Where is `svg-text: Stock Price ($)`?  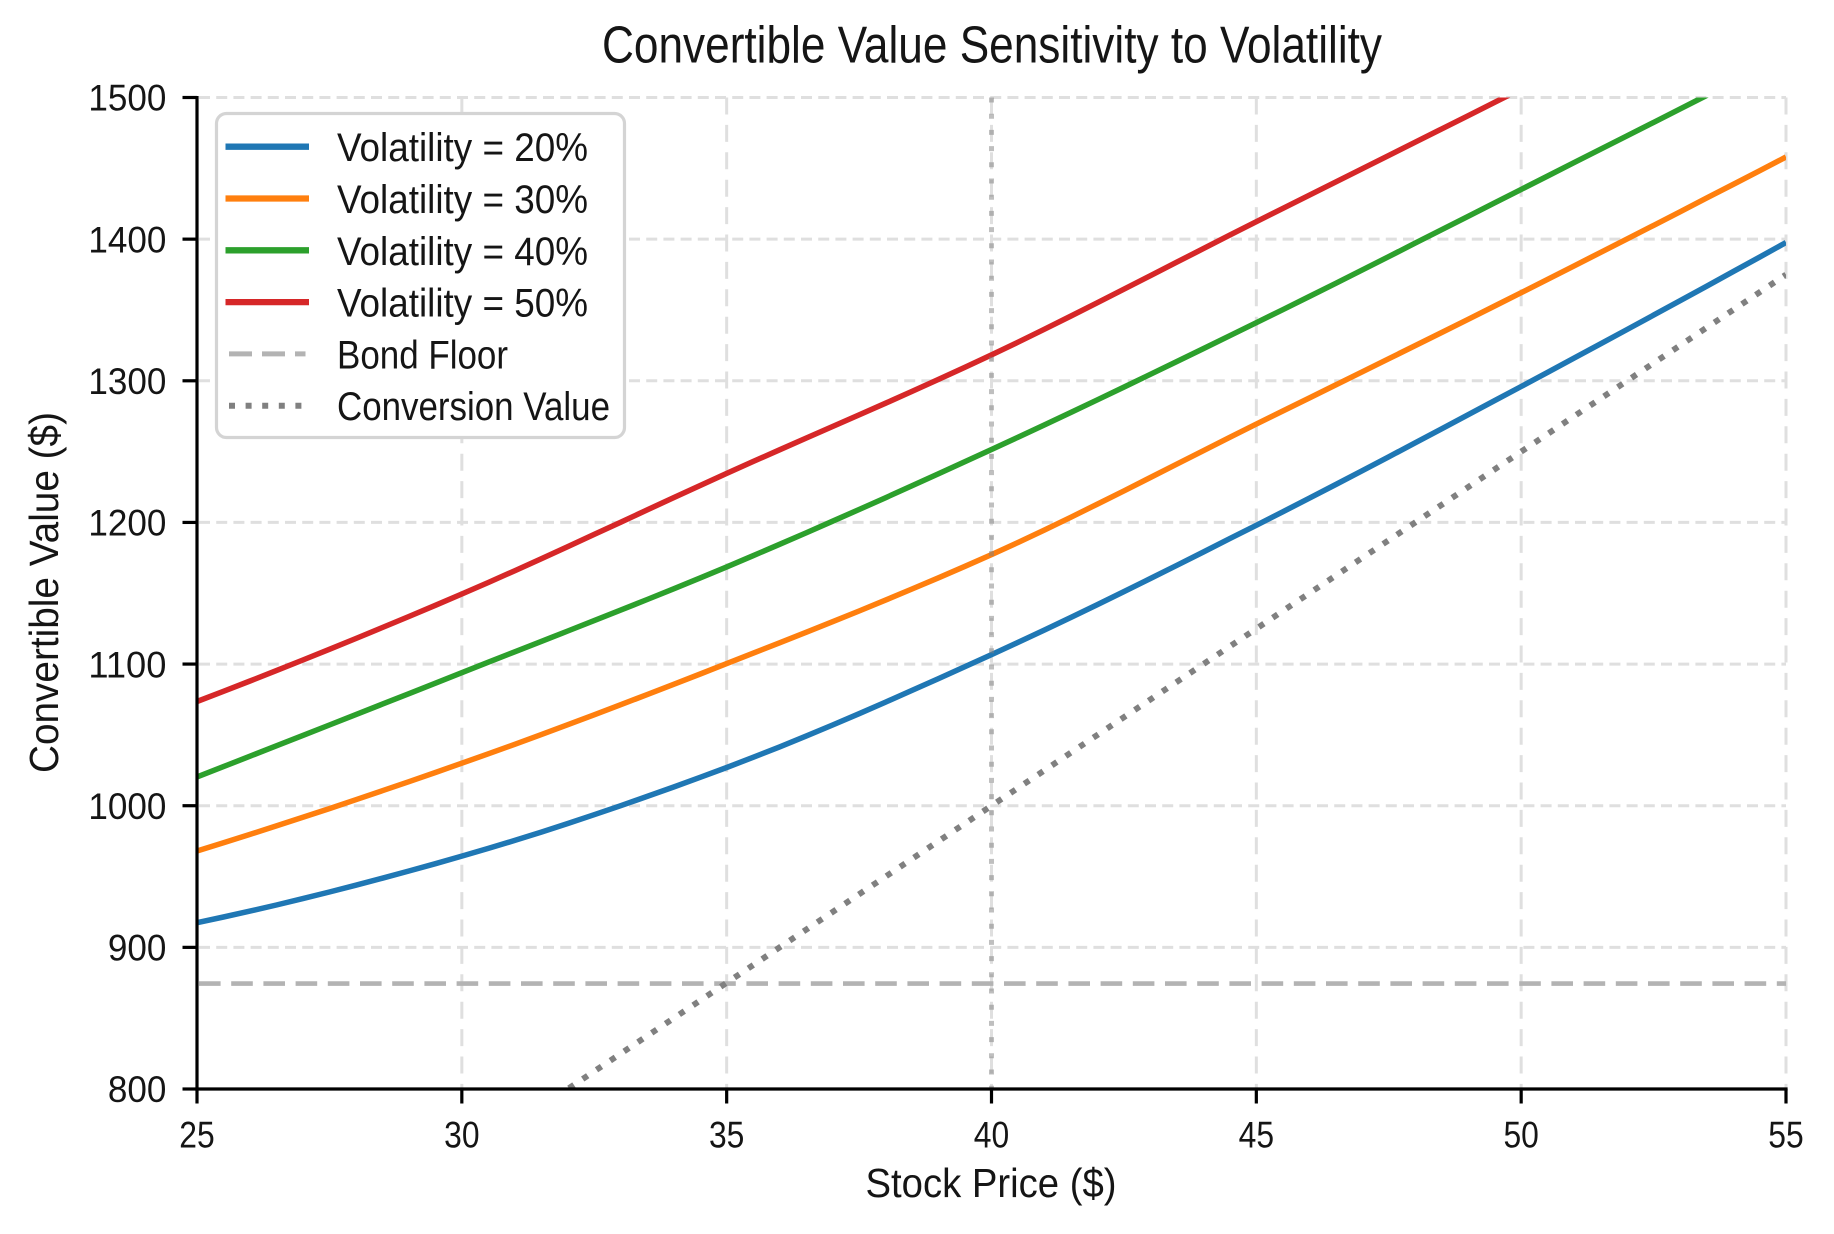 svg-text: Stock Price ($) is located at coordinates (991, 1183).